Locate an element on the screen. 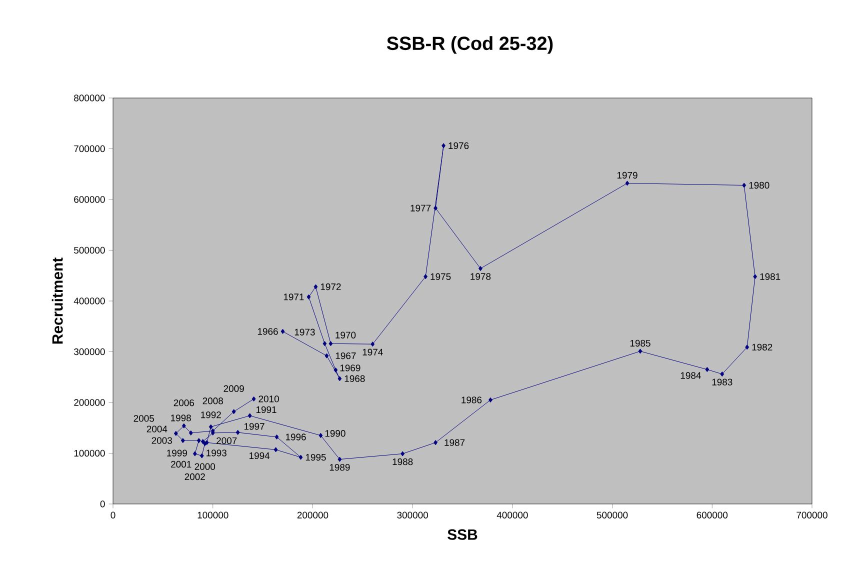 This screenshot has width=868, height=577. y-axis-title: Recruitment is located at coordinates (57, 301).